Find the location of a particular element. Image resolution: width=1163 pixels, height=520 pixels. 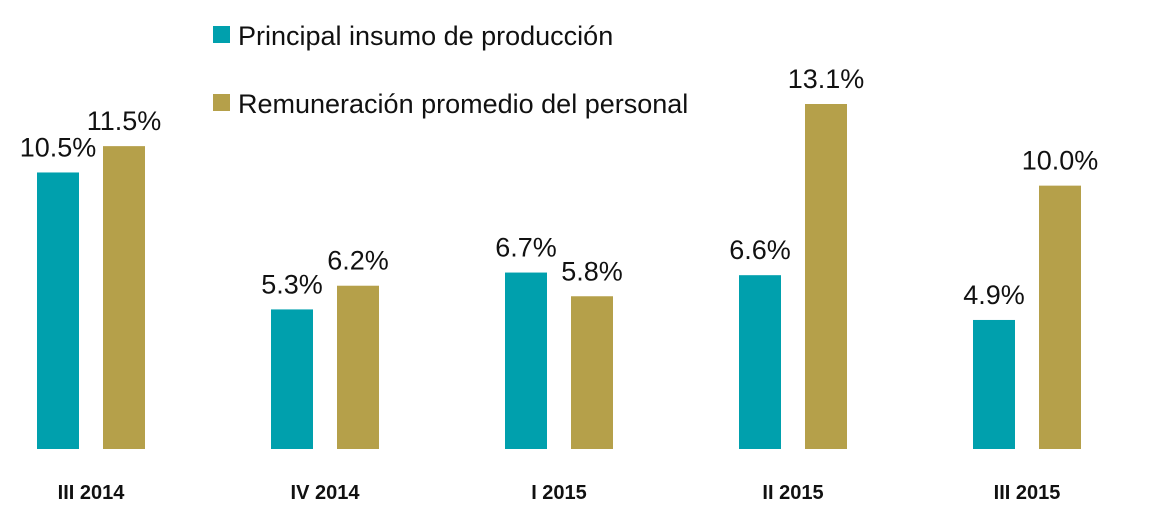

data-label: 4.9% is located at coordinates (994, 295).